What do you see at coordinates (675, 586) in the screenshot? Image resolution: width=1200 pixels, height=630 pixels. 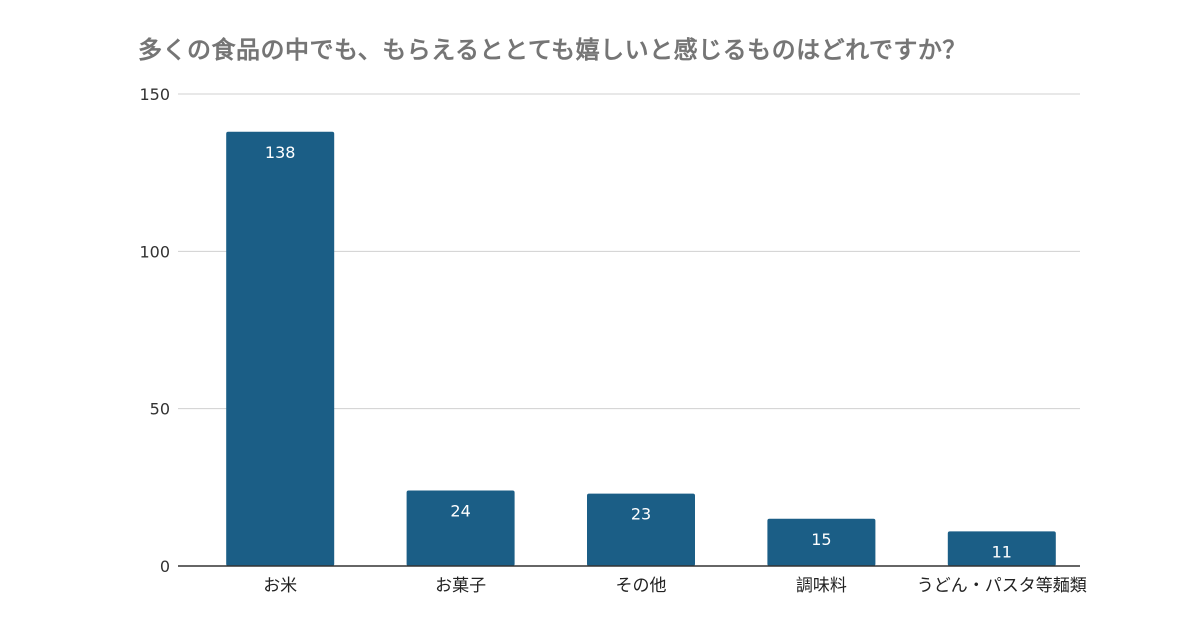 I see `x-axis-labels: お米 お菓子 その他 調味料 うどん・パスタ等麺類` at bounding box center [675, 586].